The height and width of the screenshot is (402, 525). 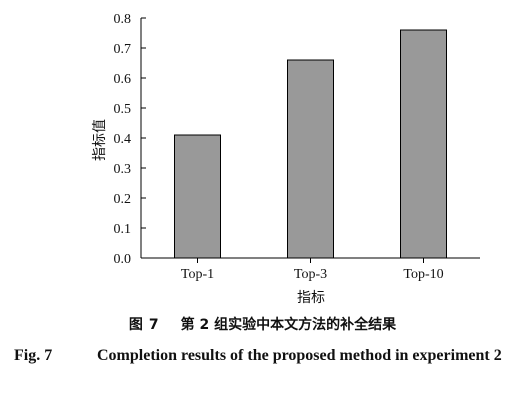 What do you see at coordinates (123, 259) in the screenshot?
I see `y-tick-label: 0.0` at bounding box center [123, 259].